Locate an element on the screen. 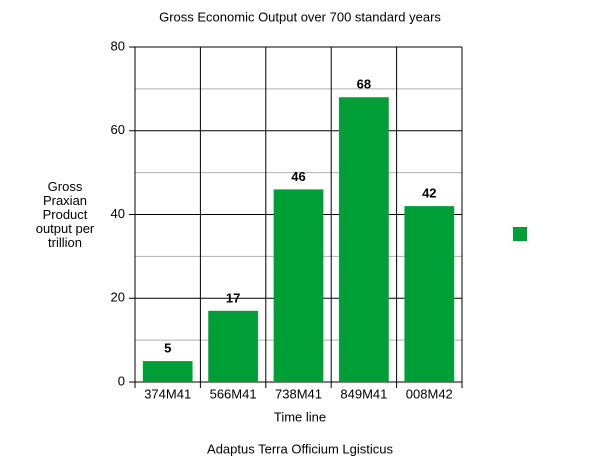 The width and height of the screenshot is (600, 463). data-label: 46 is located at coordinates (298, 176).